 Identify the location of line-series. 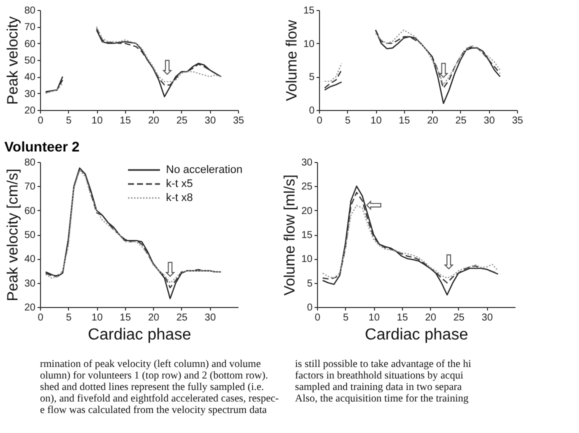
(410, 241).